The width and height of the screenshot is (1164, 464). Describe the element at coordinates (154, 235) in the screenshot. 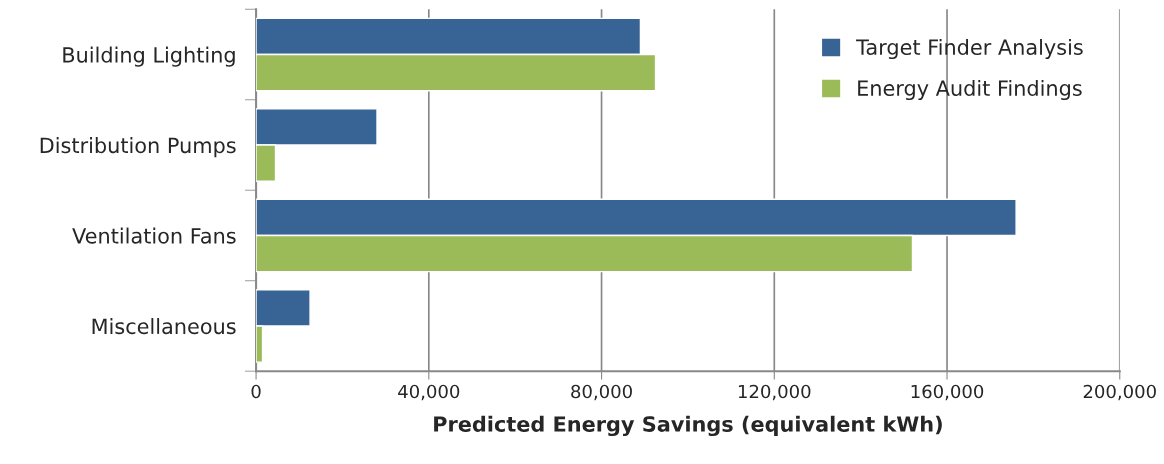

I see `y-tick-label: Ventilation Fans` at that location.